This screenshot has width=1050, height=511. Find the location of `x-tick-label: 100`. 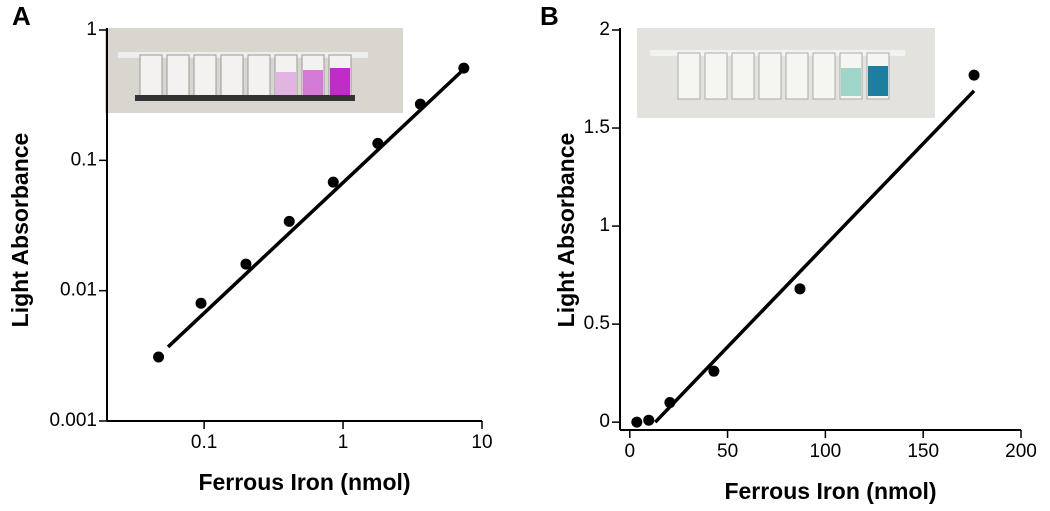

x-tick-label: 100 is located at coordinates (826, 451).